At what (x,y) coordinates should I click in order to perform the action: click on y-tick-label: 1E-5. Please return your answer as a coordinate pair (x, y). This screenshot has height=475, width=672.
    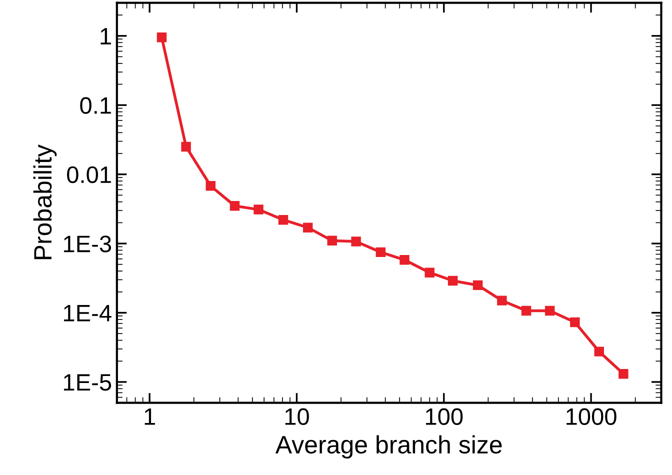
    Looking at the image, I should click on (88, 382).